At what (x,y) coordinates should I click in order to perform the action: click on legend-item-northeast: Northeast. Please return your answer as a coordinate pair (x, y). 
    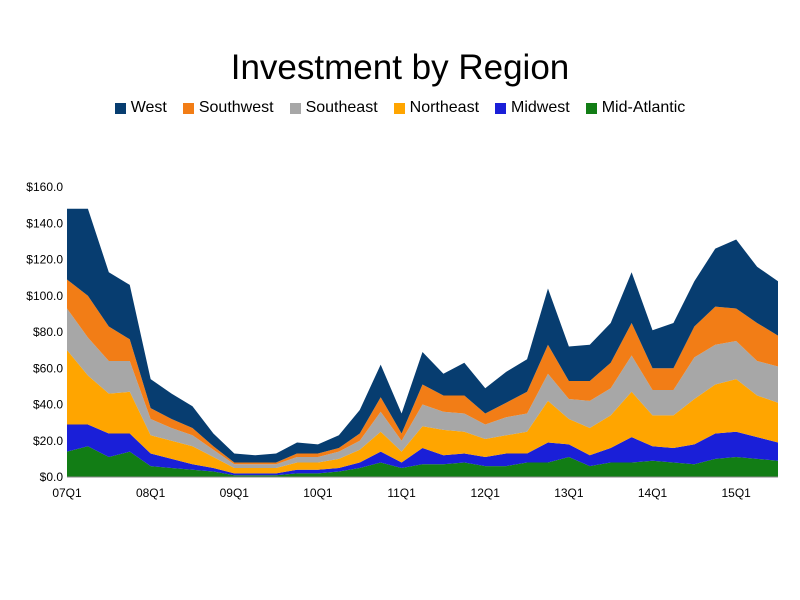
    Looking at the image, I should click on (436, 108).